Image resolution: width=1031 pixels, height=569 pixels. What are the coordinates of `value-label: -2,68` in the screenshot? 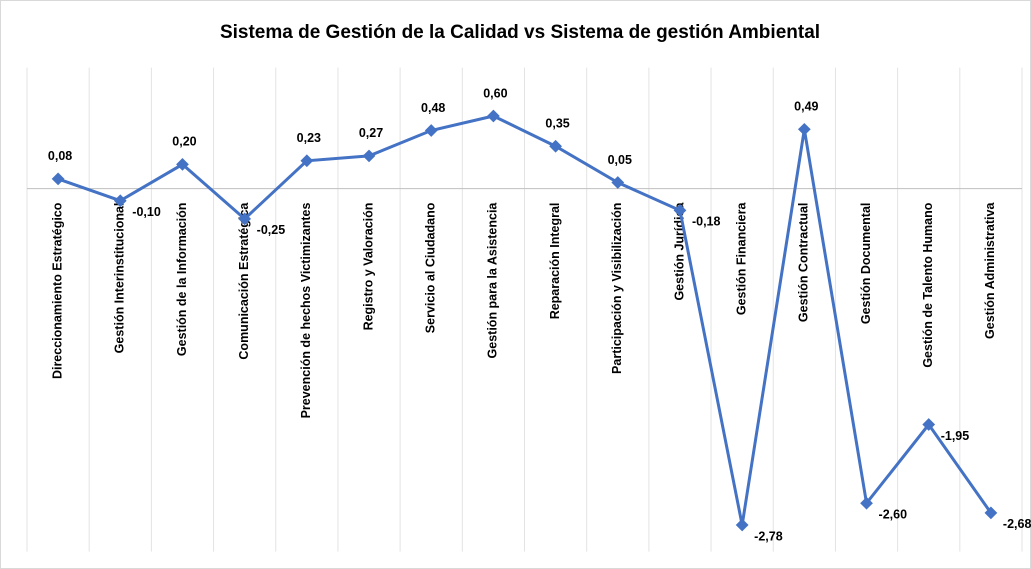 It's located at (1017, 524).